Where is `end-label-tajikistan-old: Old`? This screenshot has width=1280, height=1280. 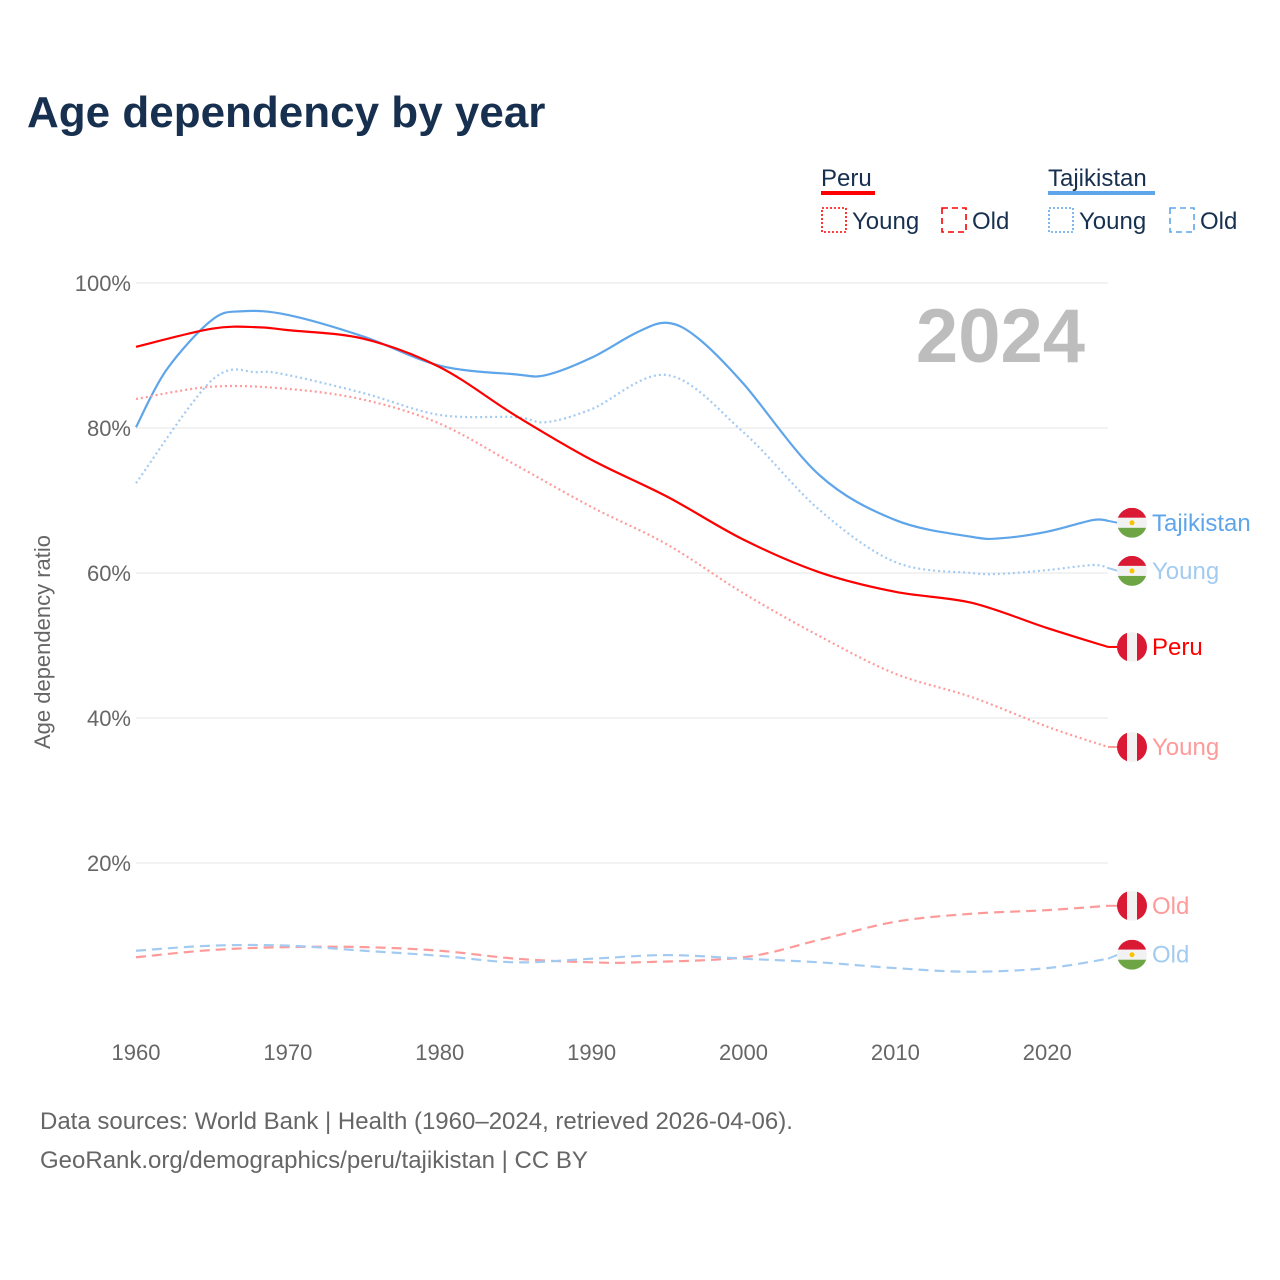 end-label-tajikistan-old: Old is located at coordinates (1170, 955).